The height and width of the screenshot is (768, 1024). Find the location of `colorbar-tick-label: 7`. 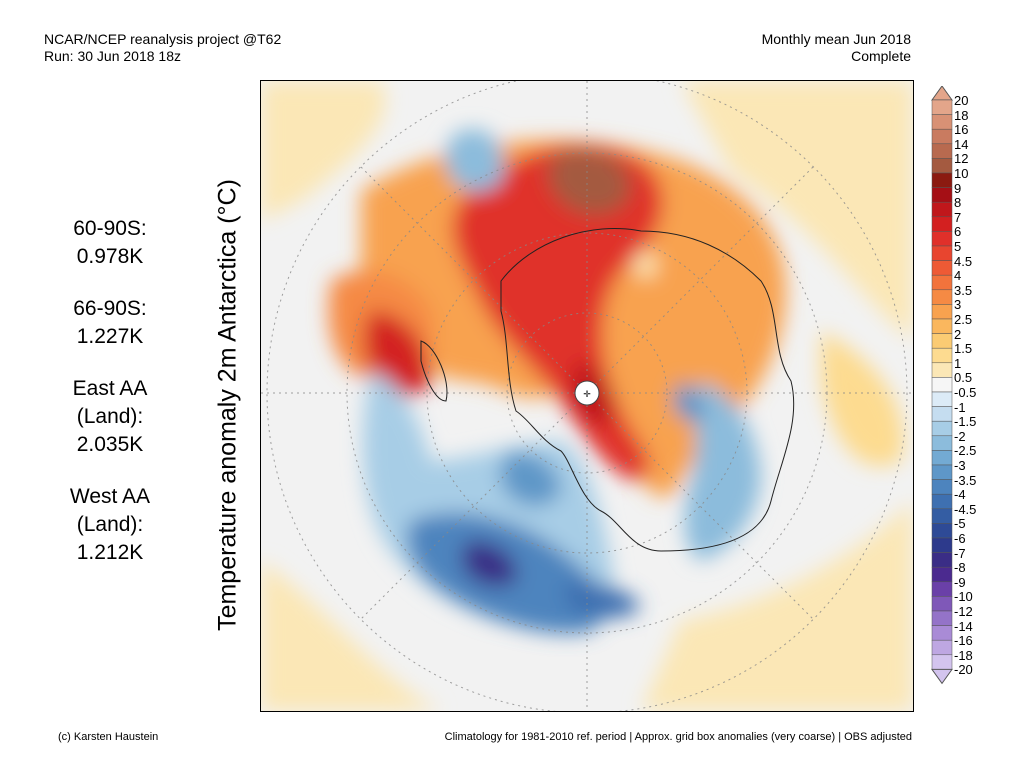

colorbar-tick-label: 7 is located at coordinates (958, 217).